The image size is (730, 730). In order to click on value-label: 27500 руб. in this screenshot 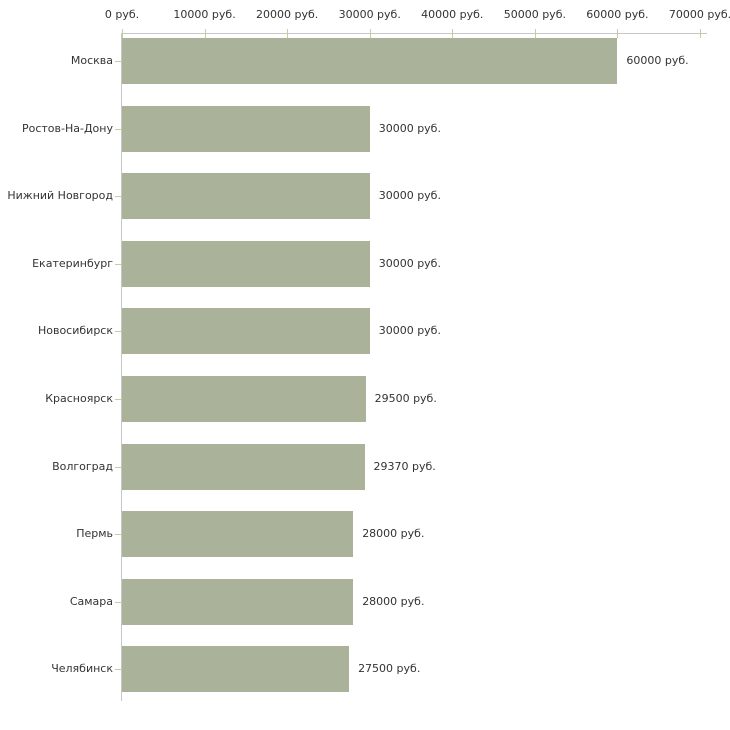, I will do `click(389, 669)`.